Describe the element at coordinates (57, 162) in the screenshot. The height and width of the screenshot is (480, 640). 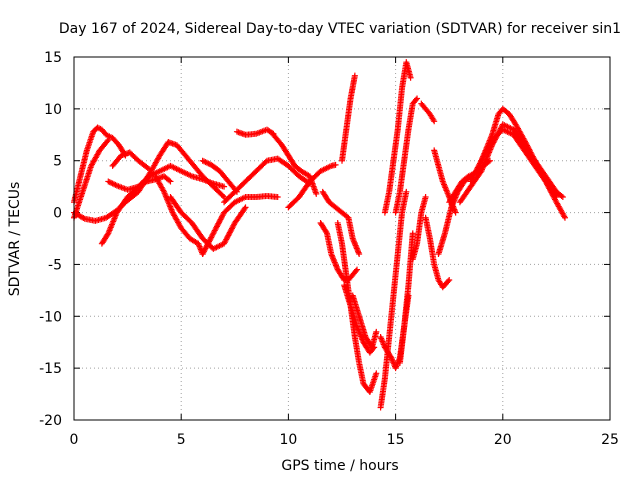
I see `y-tick-label: 5` at that location.